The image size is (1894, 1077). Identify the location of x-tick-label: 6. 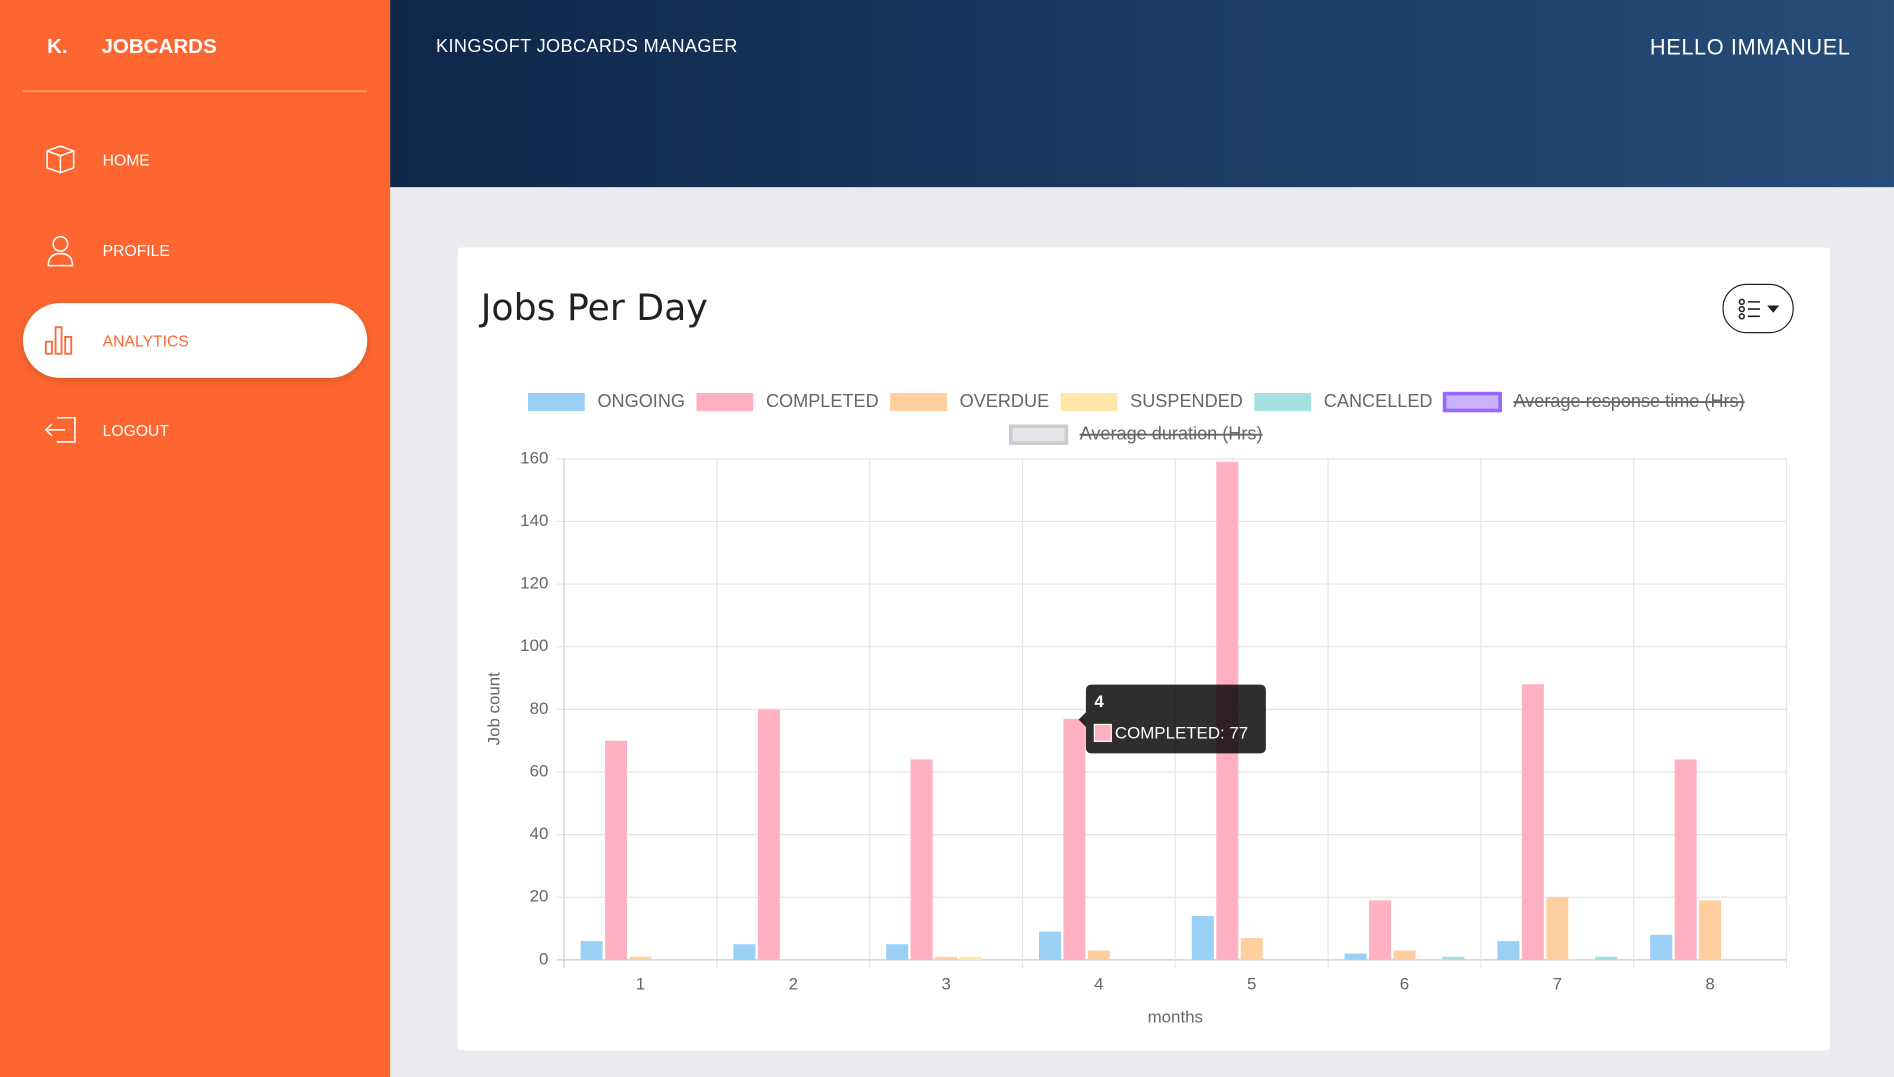
(1404, 984).